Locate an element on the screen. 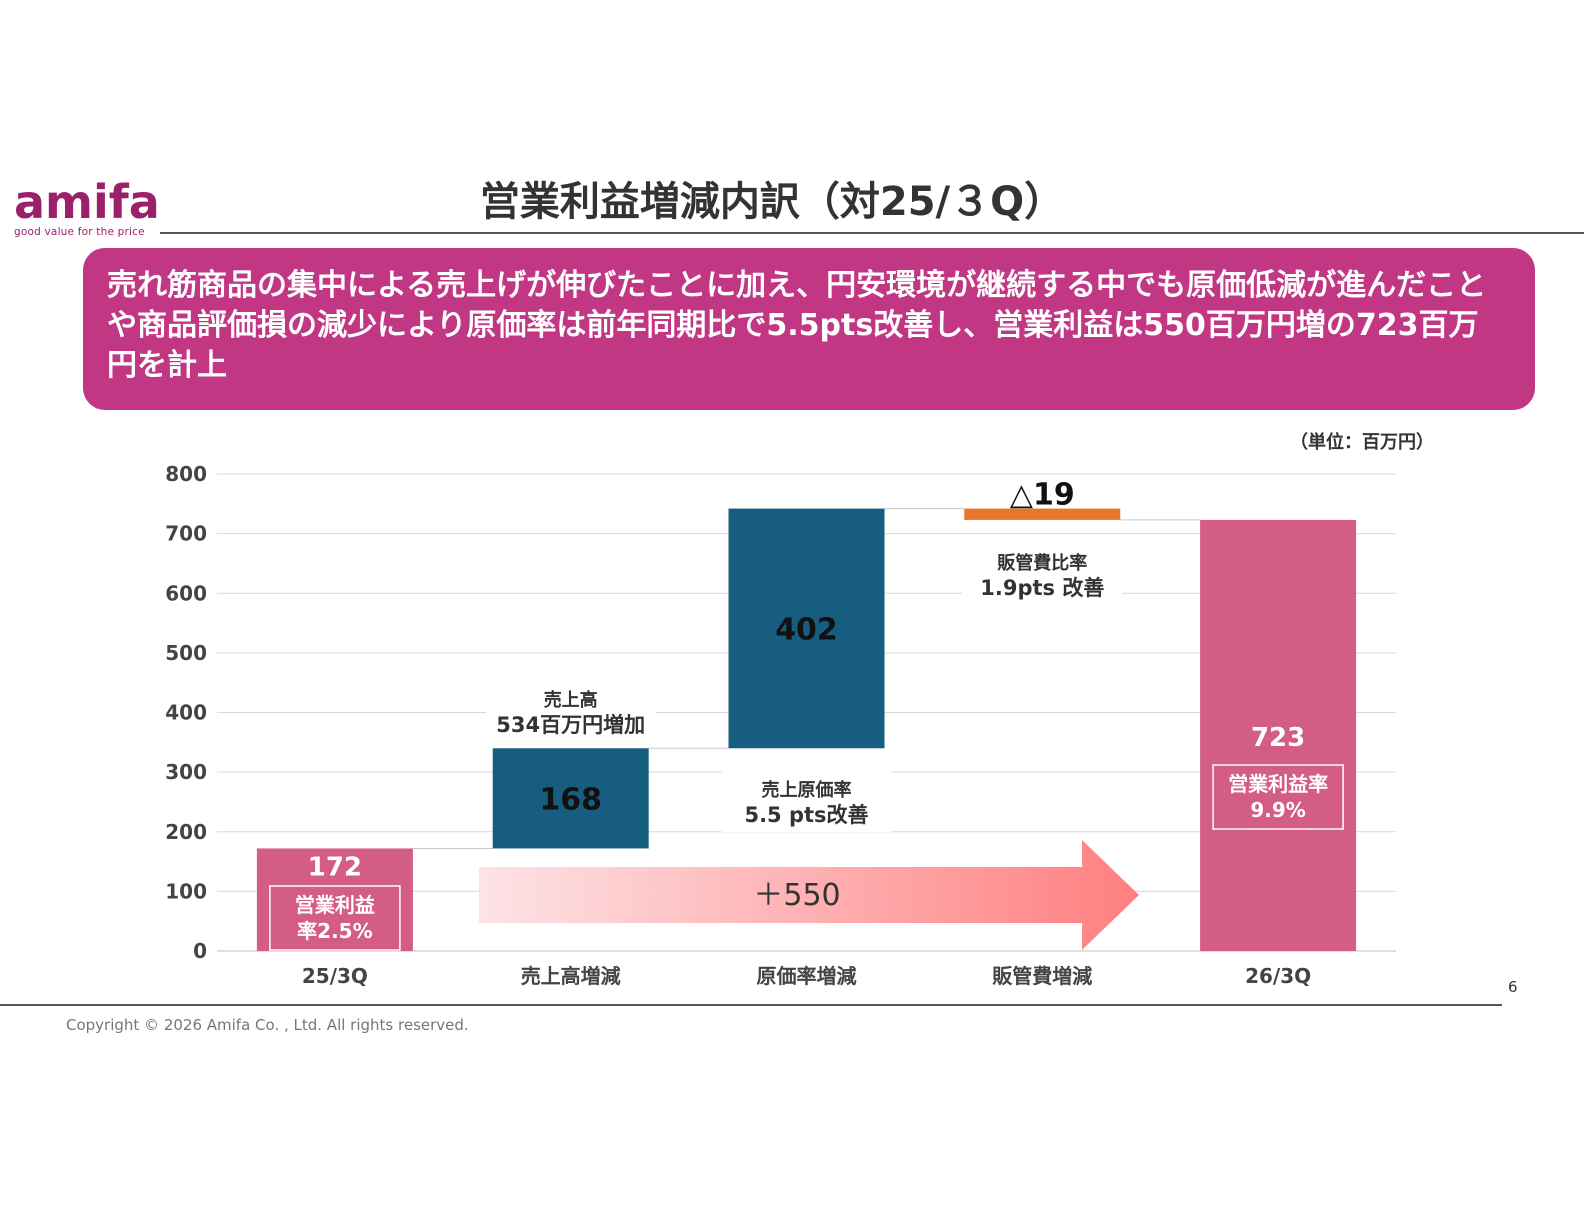  growth-arrow-shape is located at coordinates (809, 895).